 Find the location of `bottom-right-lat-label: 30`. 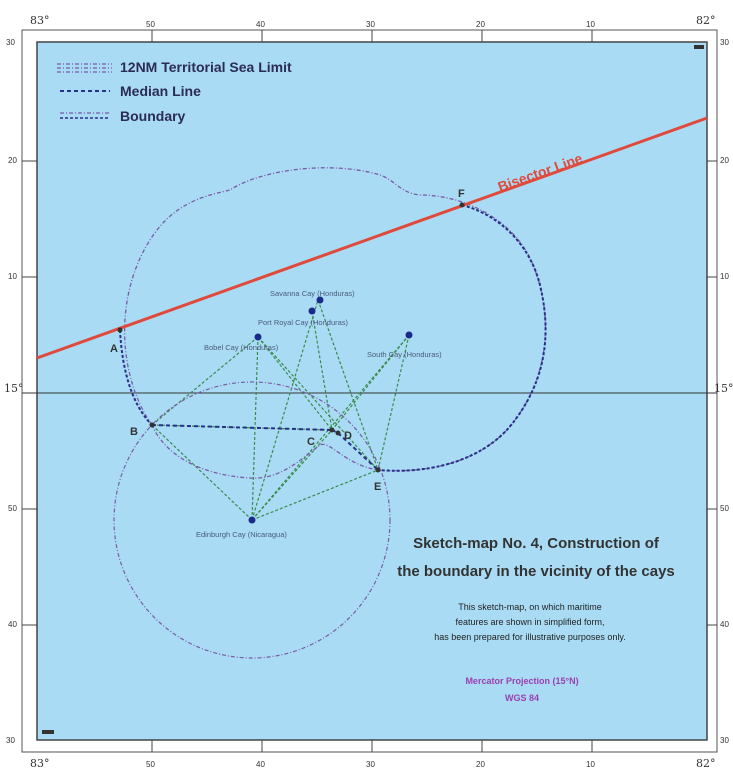

bottom-right-lat-label: 30 is located at coordinates (724, 740).